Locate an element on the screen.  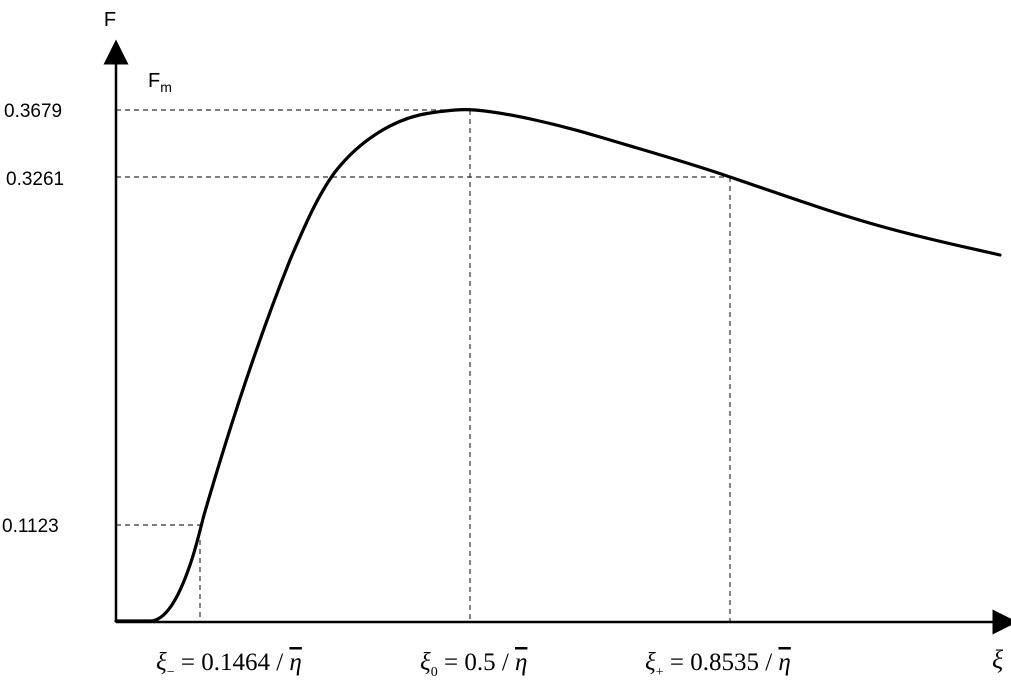
x-tick-label-plus: ξ+ = 0.8535 / η is located at coordinates (718, 664).